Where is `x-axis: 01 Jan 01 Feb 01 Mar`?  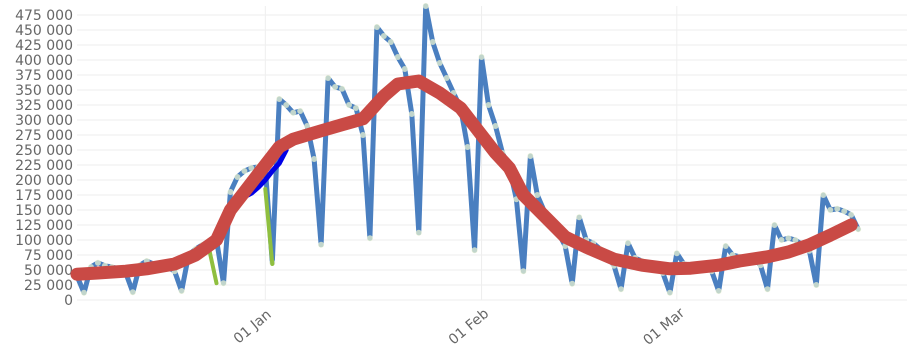 x-axis: 01 Jan 01 Feb 01 Mar is located at coordinates (459, 327).